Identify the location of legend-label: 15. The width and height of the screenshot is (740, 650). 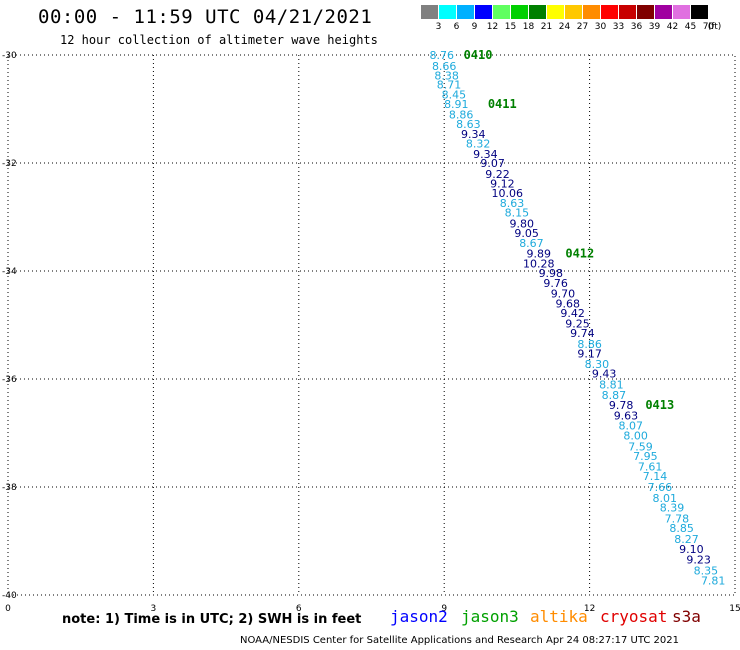
(510, 27).